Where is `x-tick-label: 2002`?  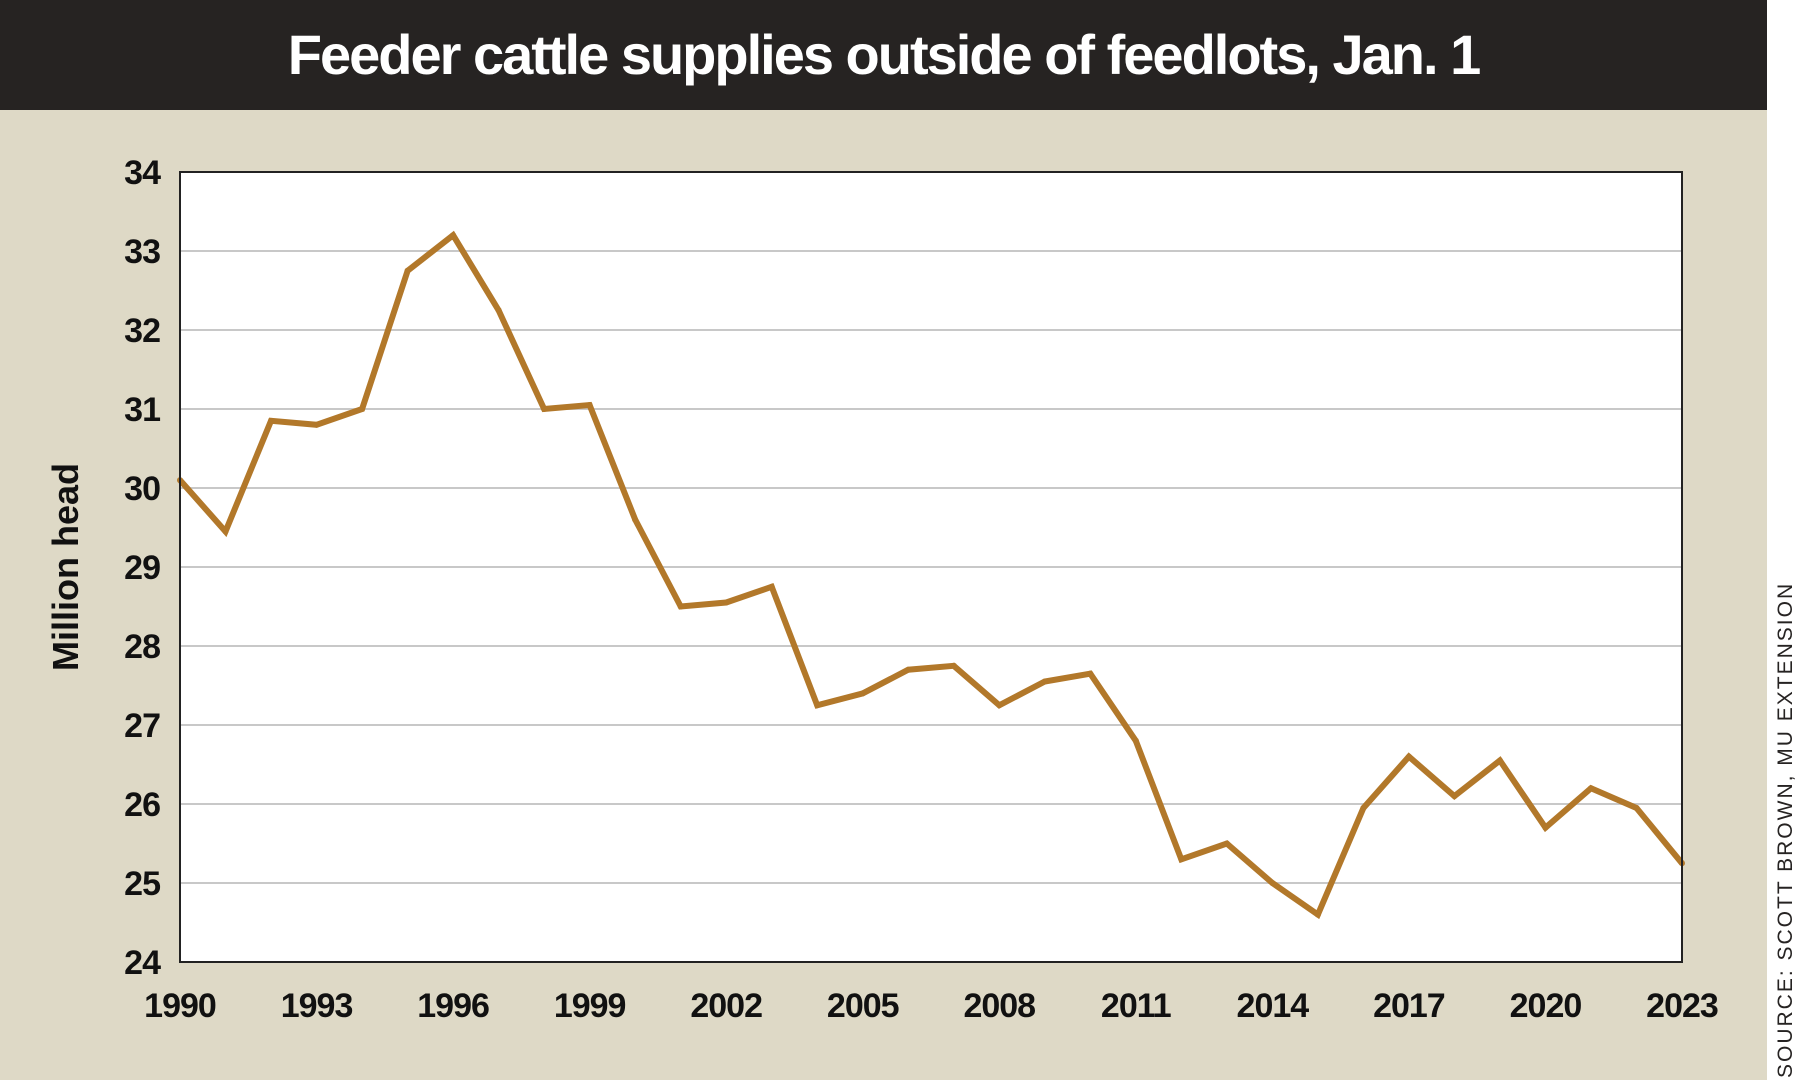 x-tick-label: 2002 is located at coordinates (726, 1006).